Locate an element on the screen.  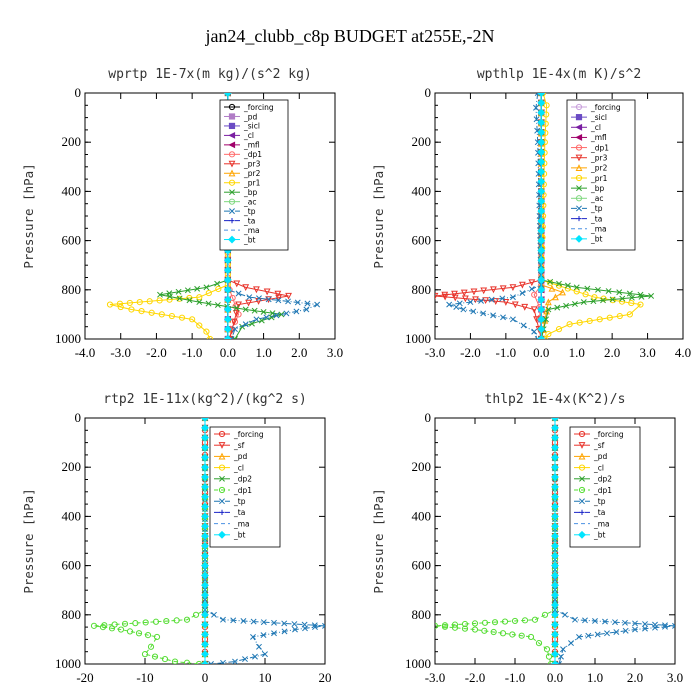
legend-label: _pr3 is located at coordinates (252, 164).